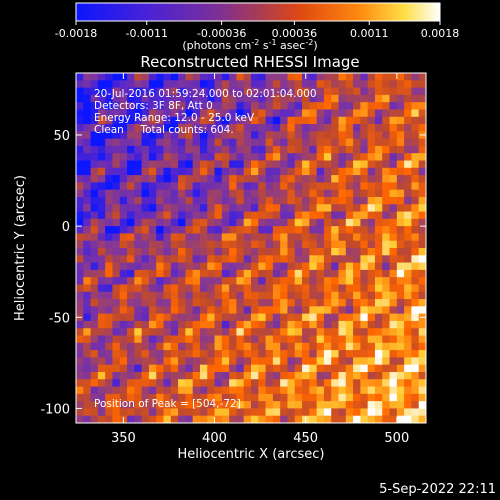 This screenshot has width=500, height=500. Describe the element at coordinates (147, 33) in the screenshot. I see `colorbar-tick-label: -0.0011` at that location.